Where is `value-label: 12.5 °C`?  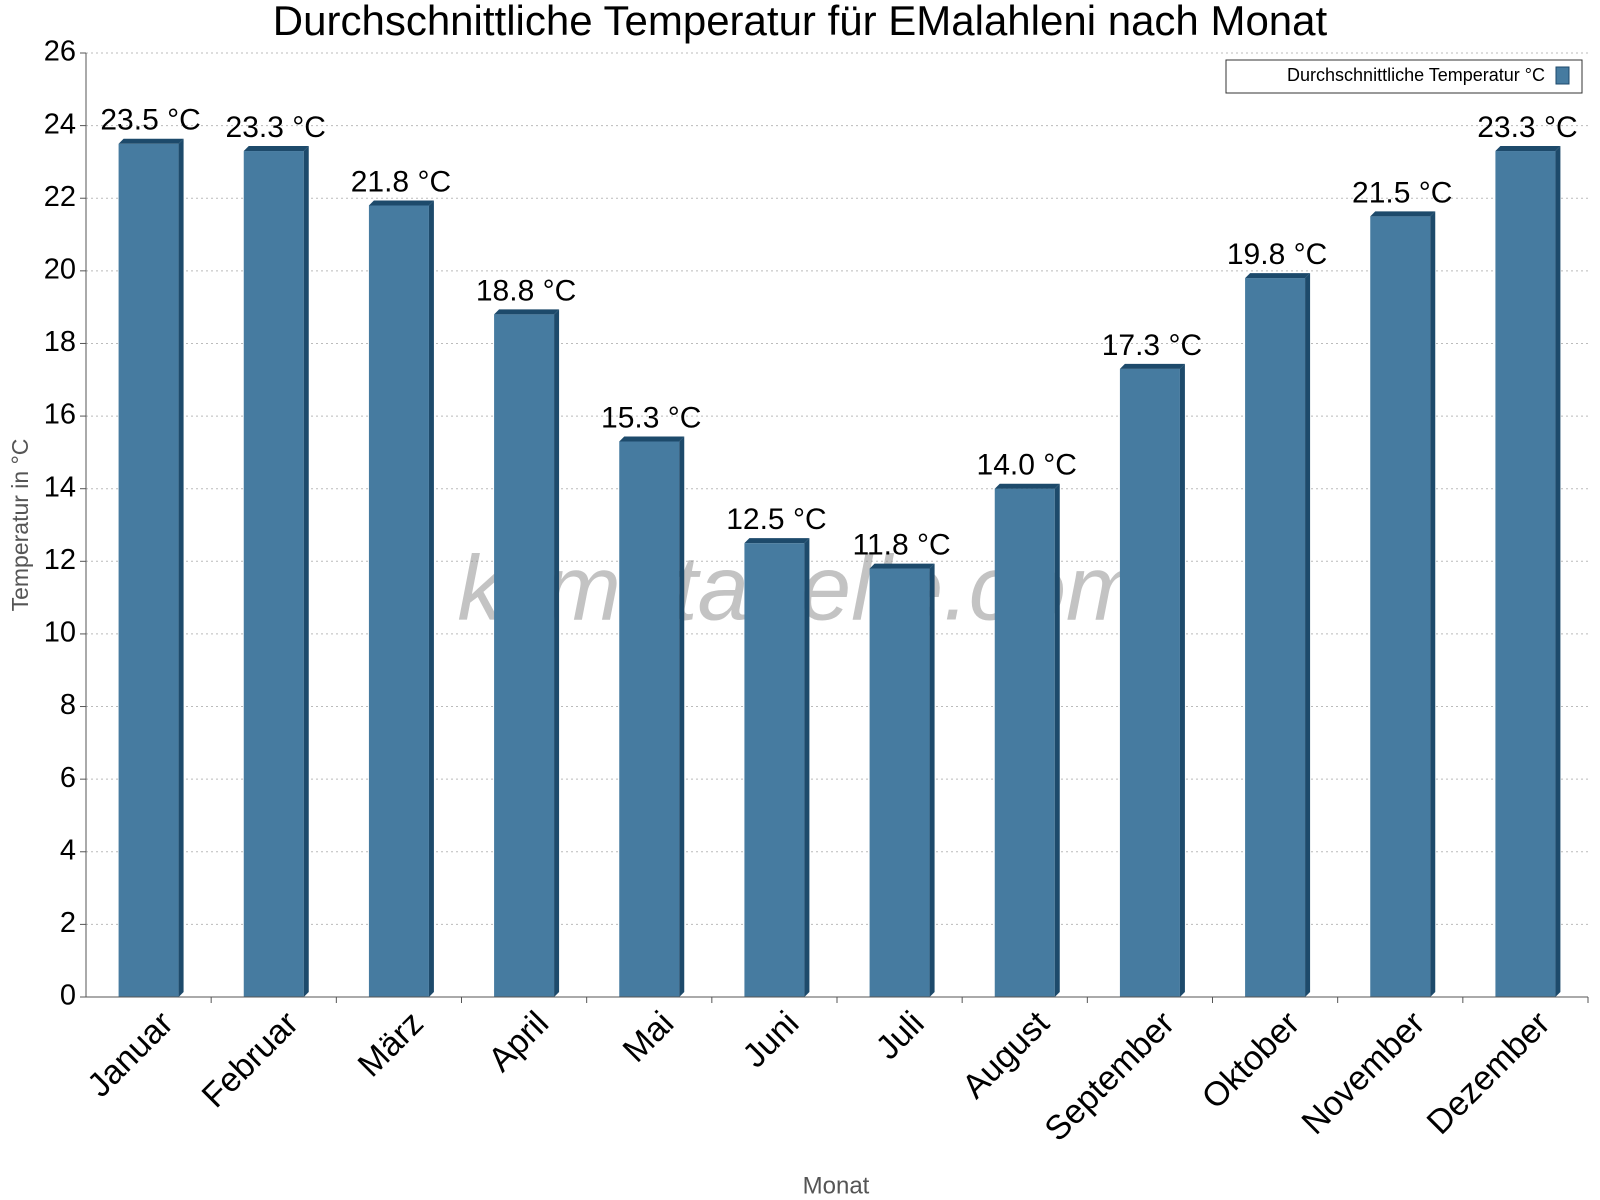 value-label: 12.5 °C is located at coordinates (776, 519).